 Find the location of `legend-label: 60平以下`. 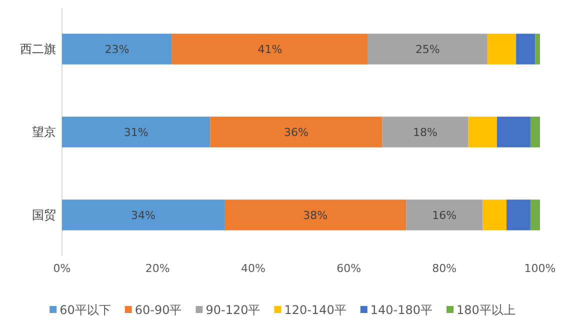

legend-label: 60平以下 is located at coordinates (85, 310).